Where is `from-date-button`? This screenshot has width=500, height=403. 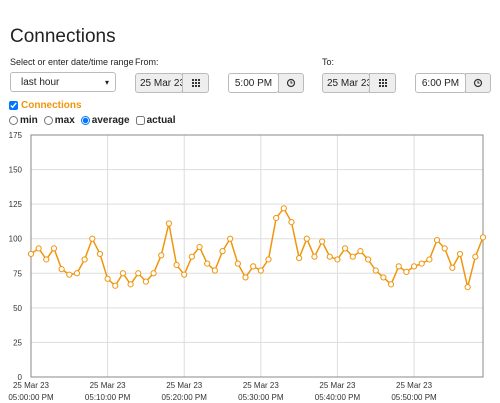 from-date-button is located at coordinates (195, 83).